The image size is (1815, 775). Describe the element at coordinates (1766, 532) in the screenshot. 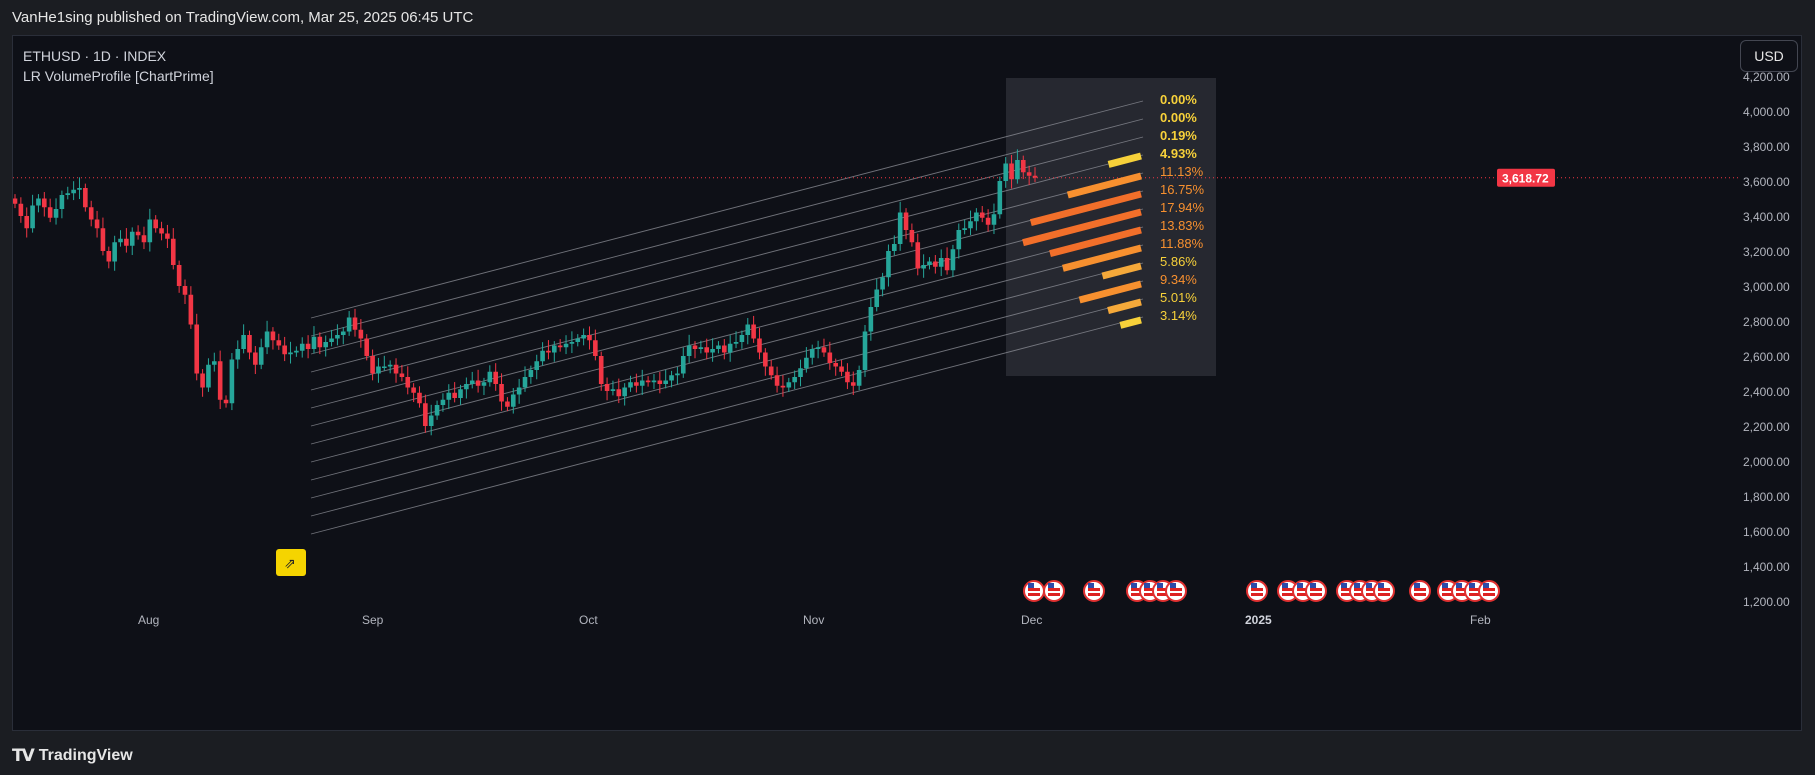

I see `price-tick-label: 1,600.00` at that location.